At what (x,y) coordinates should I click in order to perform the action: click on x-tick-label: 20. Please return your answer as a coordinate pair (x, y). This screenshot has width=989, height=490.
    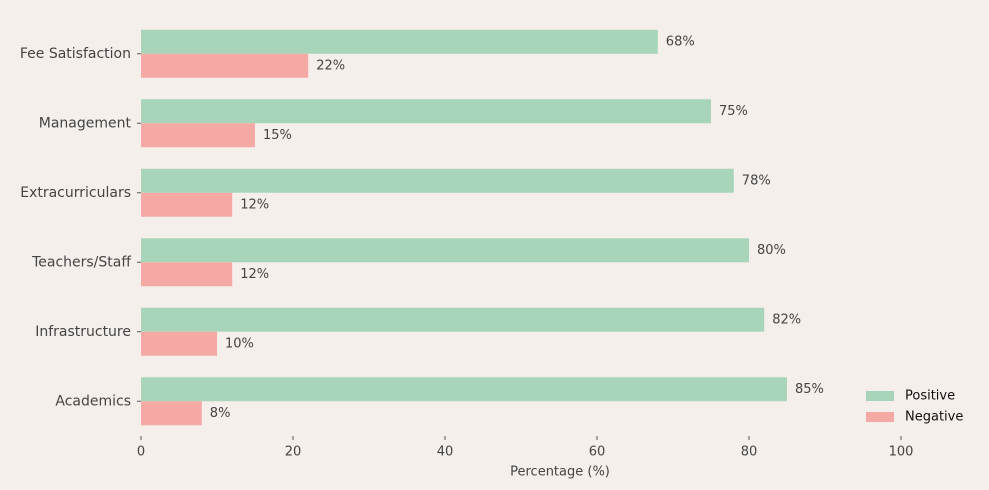
    Looking at the image, I should click on (293, 452).